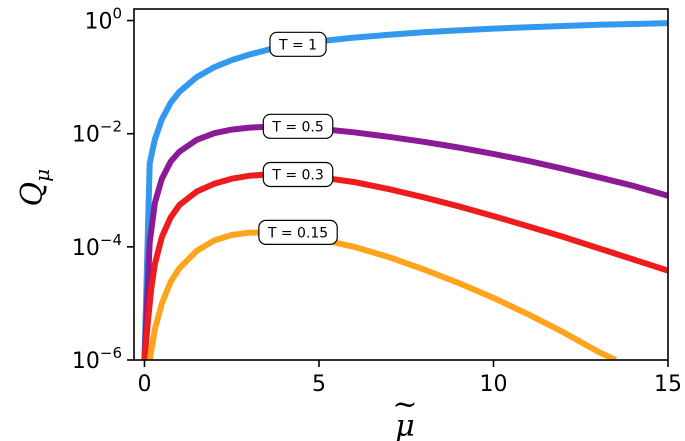 Image resolution: width=685 pixels, height=441 pixels. I want to click on annotation-text: T = 1, so click(297, 45).